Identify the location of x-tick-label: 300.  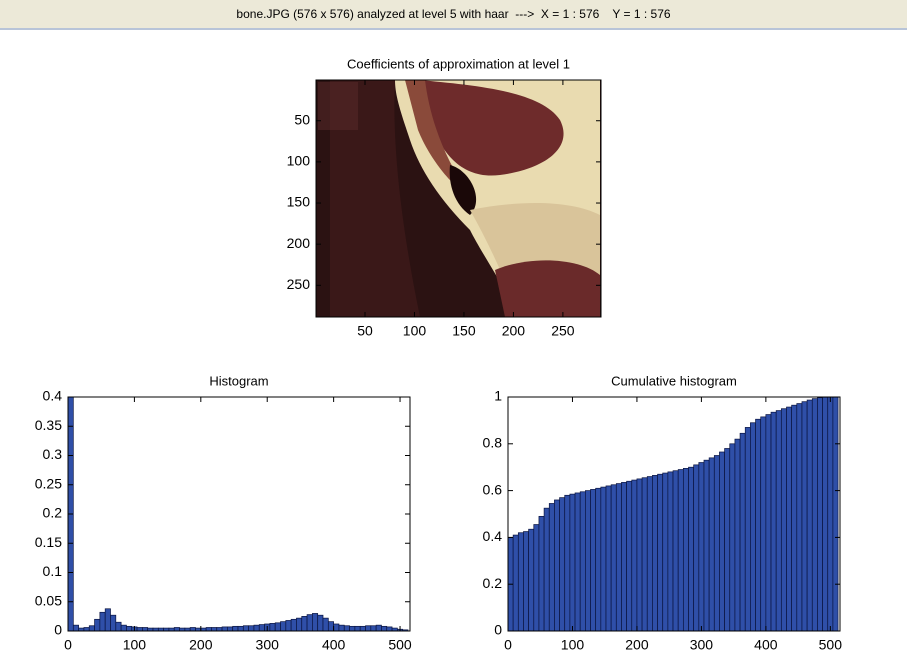
(268, 645).